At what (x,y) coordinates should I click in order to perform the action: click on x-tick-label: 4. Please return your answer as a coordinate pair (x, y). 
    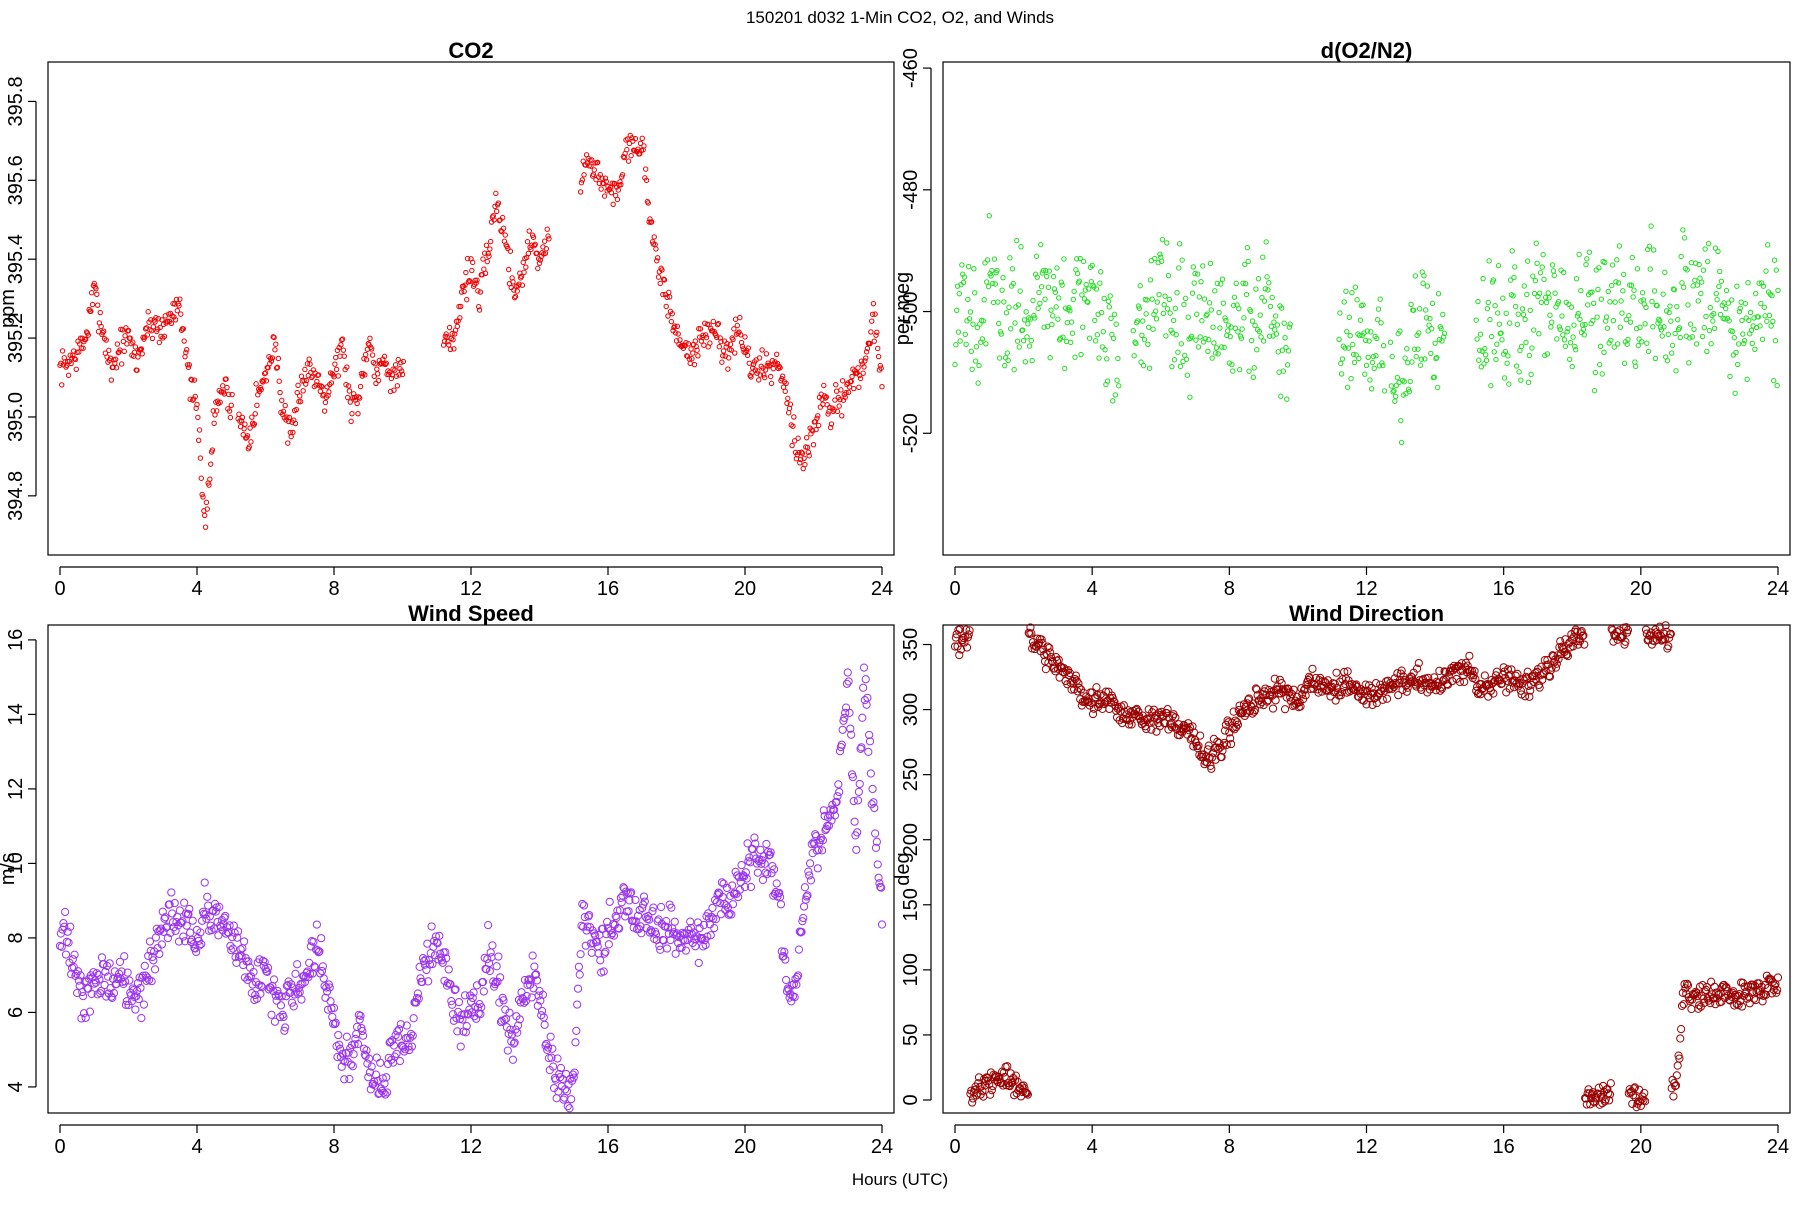
    Looking at the image, I should click on (196, 589).